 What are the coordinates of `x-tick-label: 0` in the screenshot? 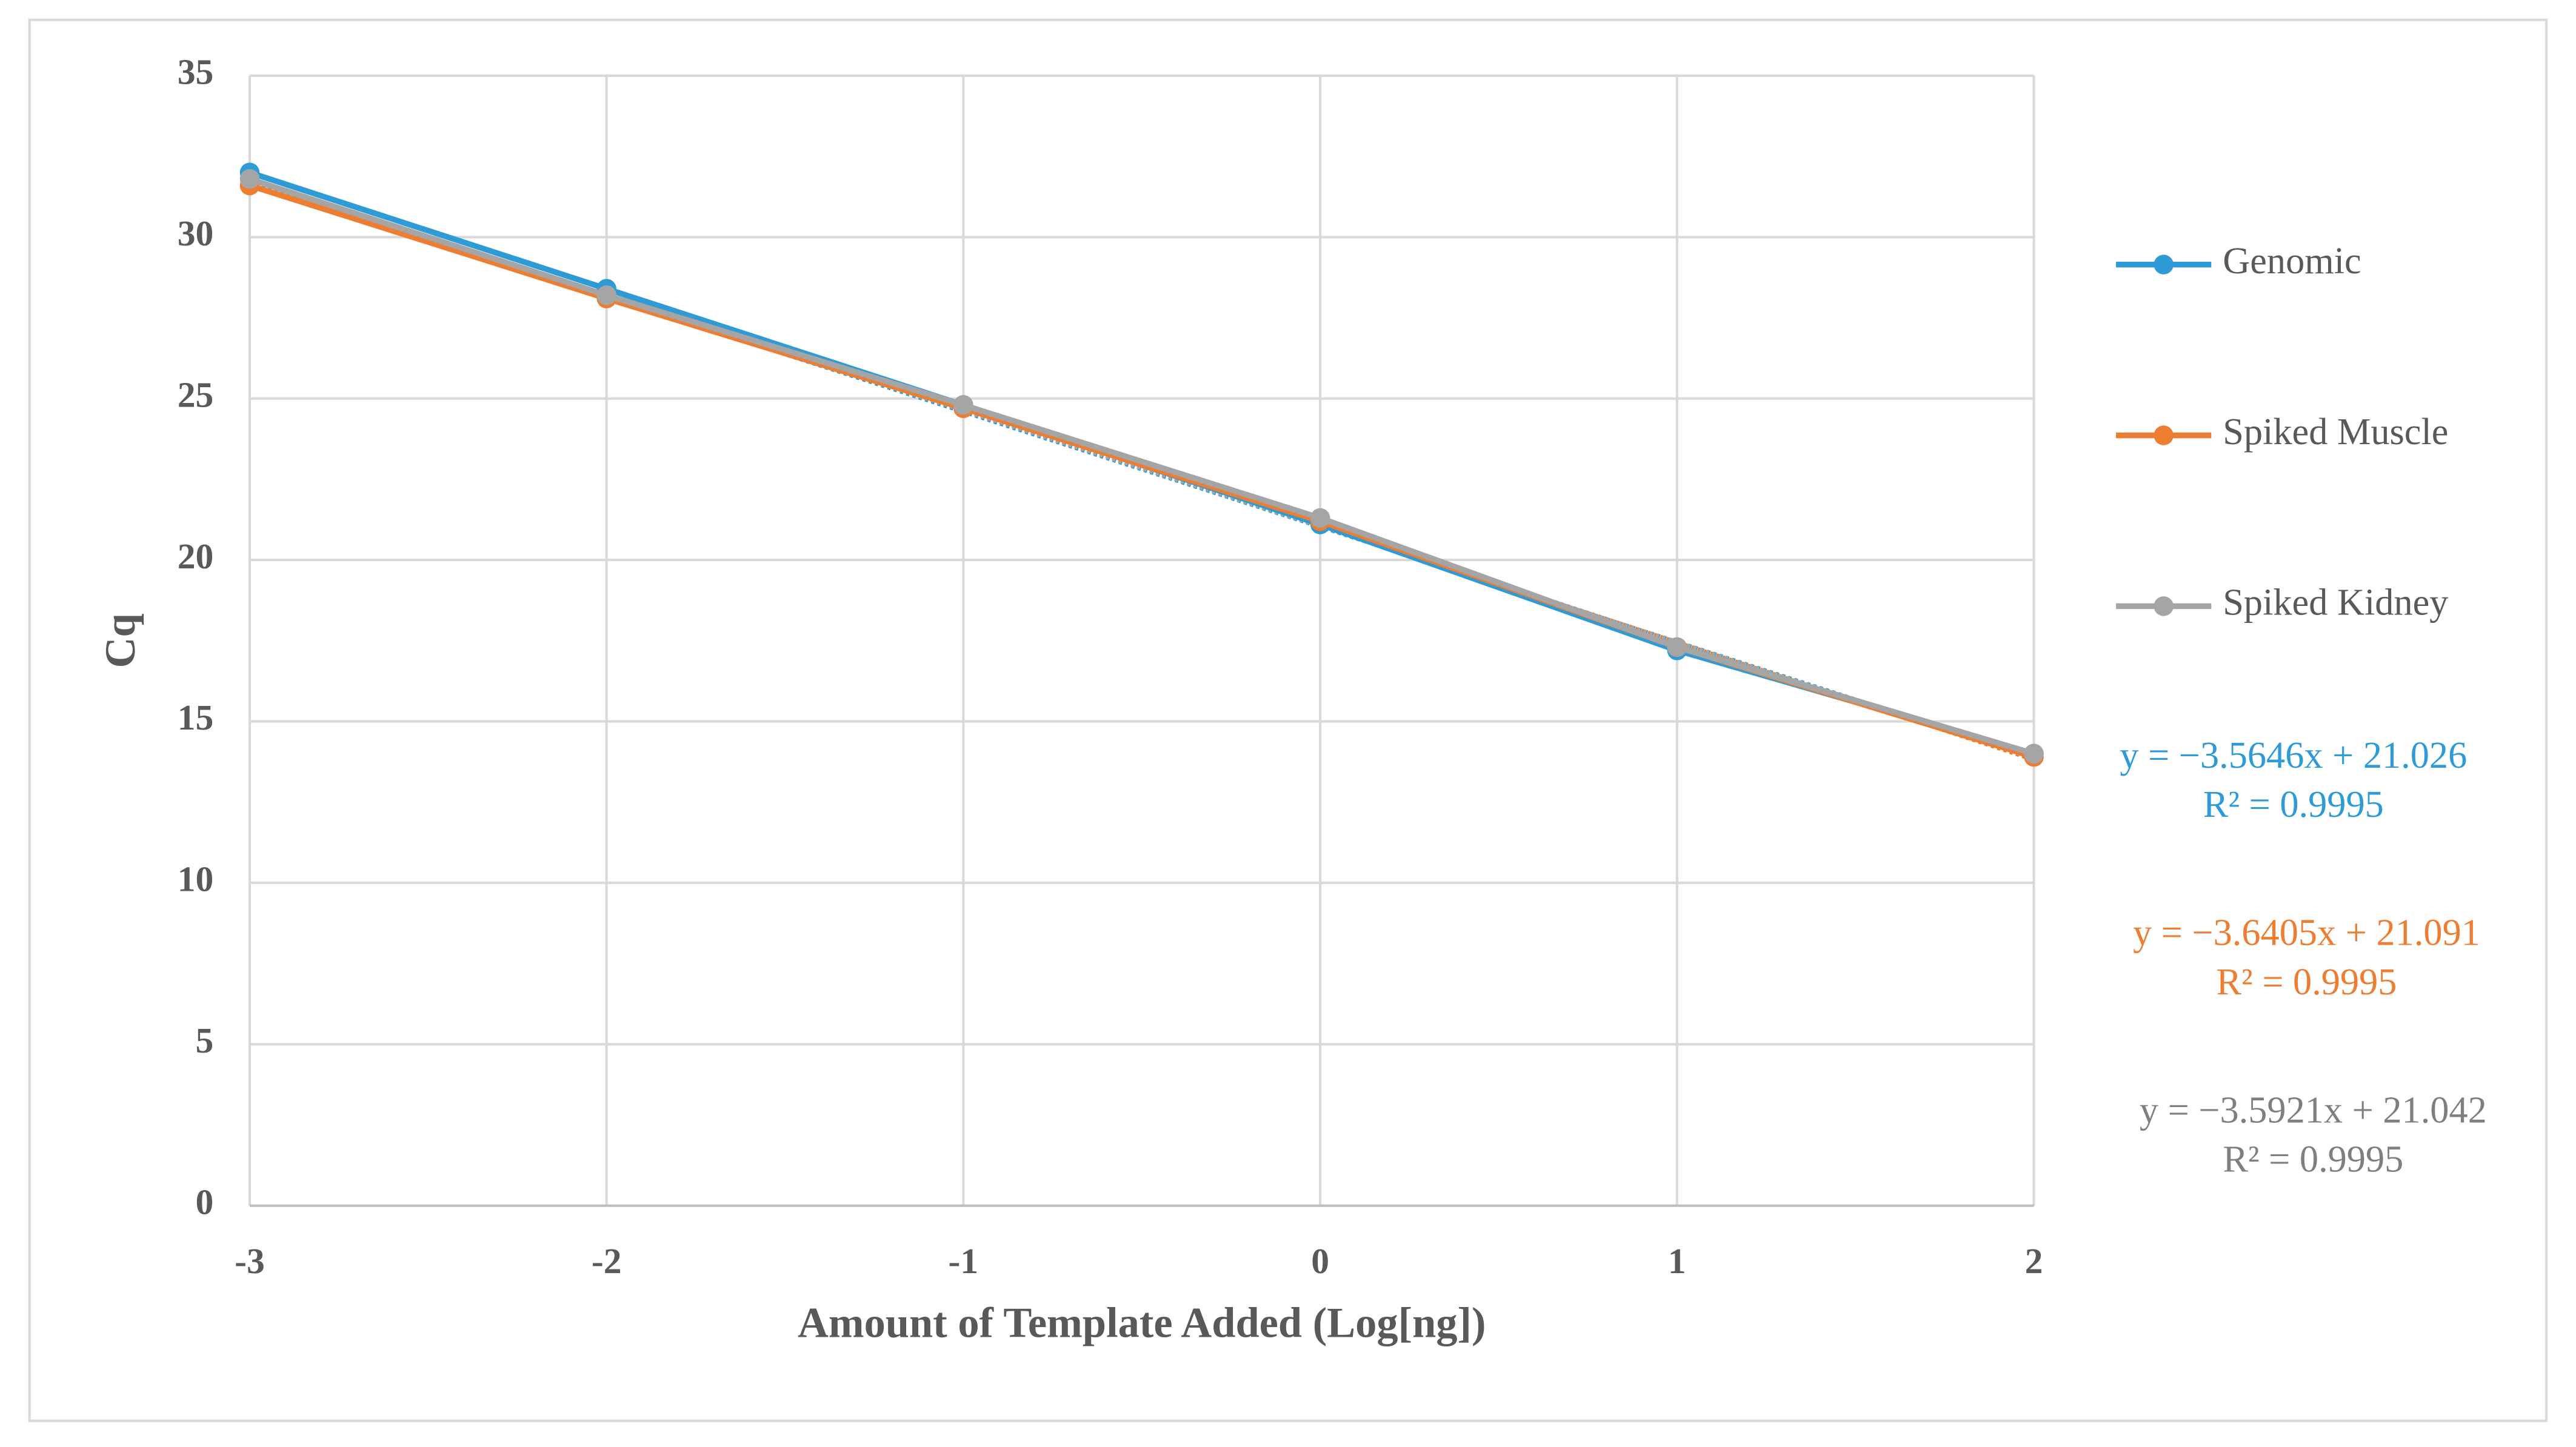 It's located at (1320, 1261).